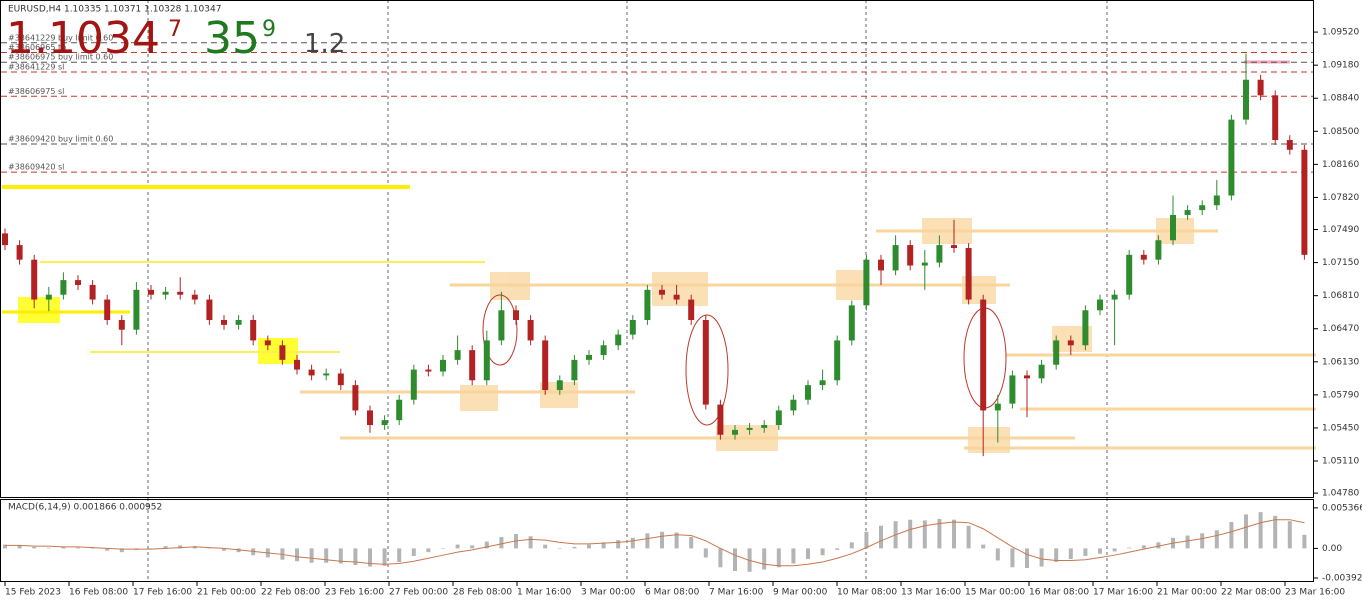  Describe the element at coordinates (162, 593) in the screenshot. I see `x-tick-label: 17 Feb 16:00` at that location.